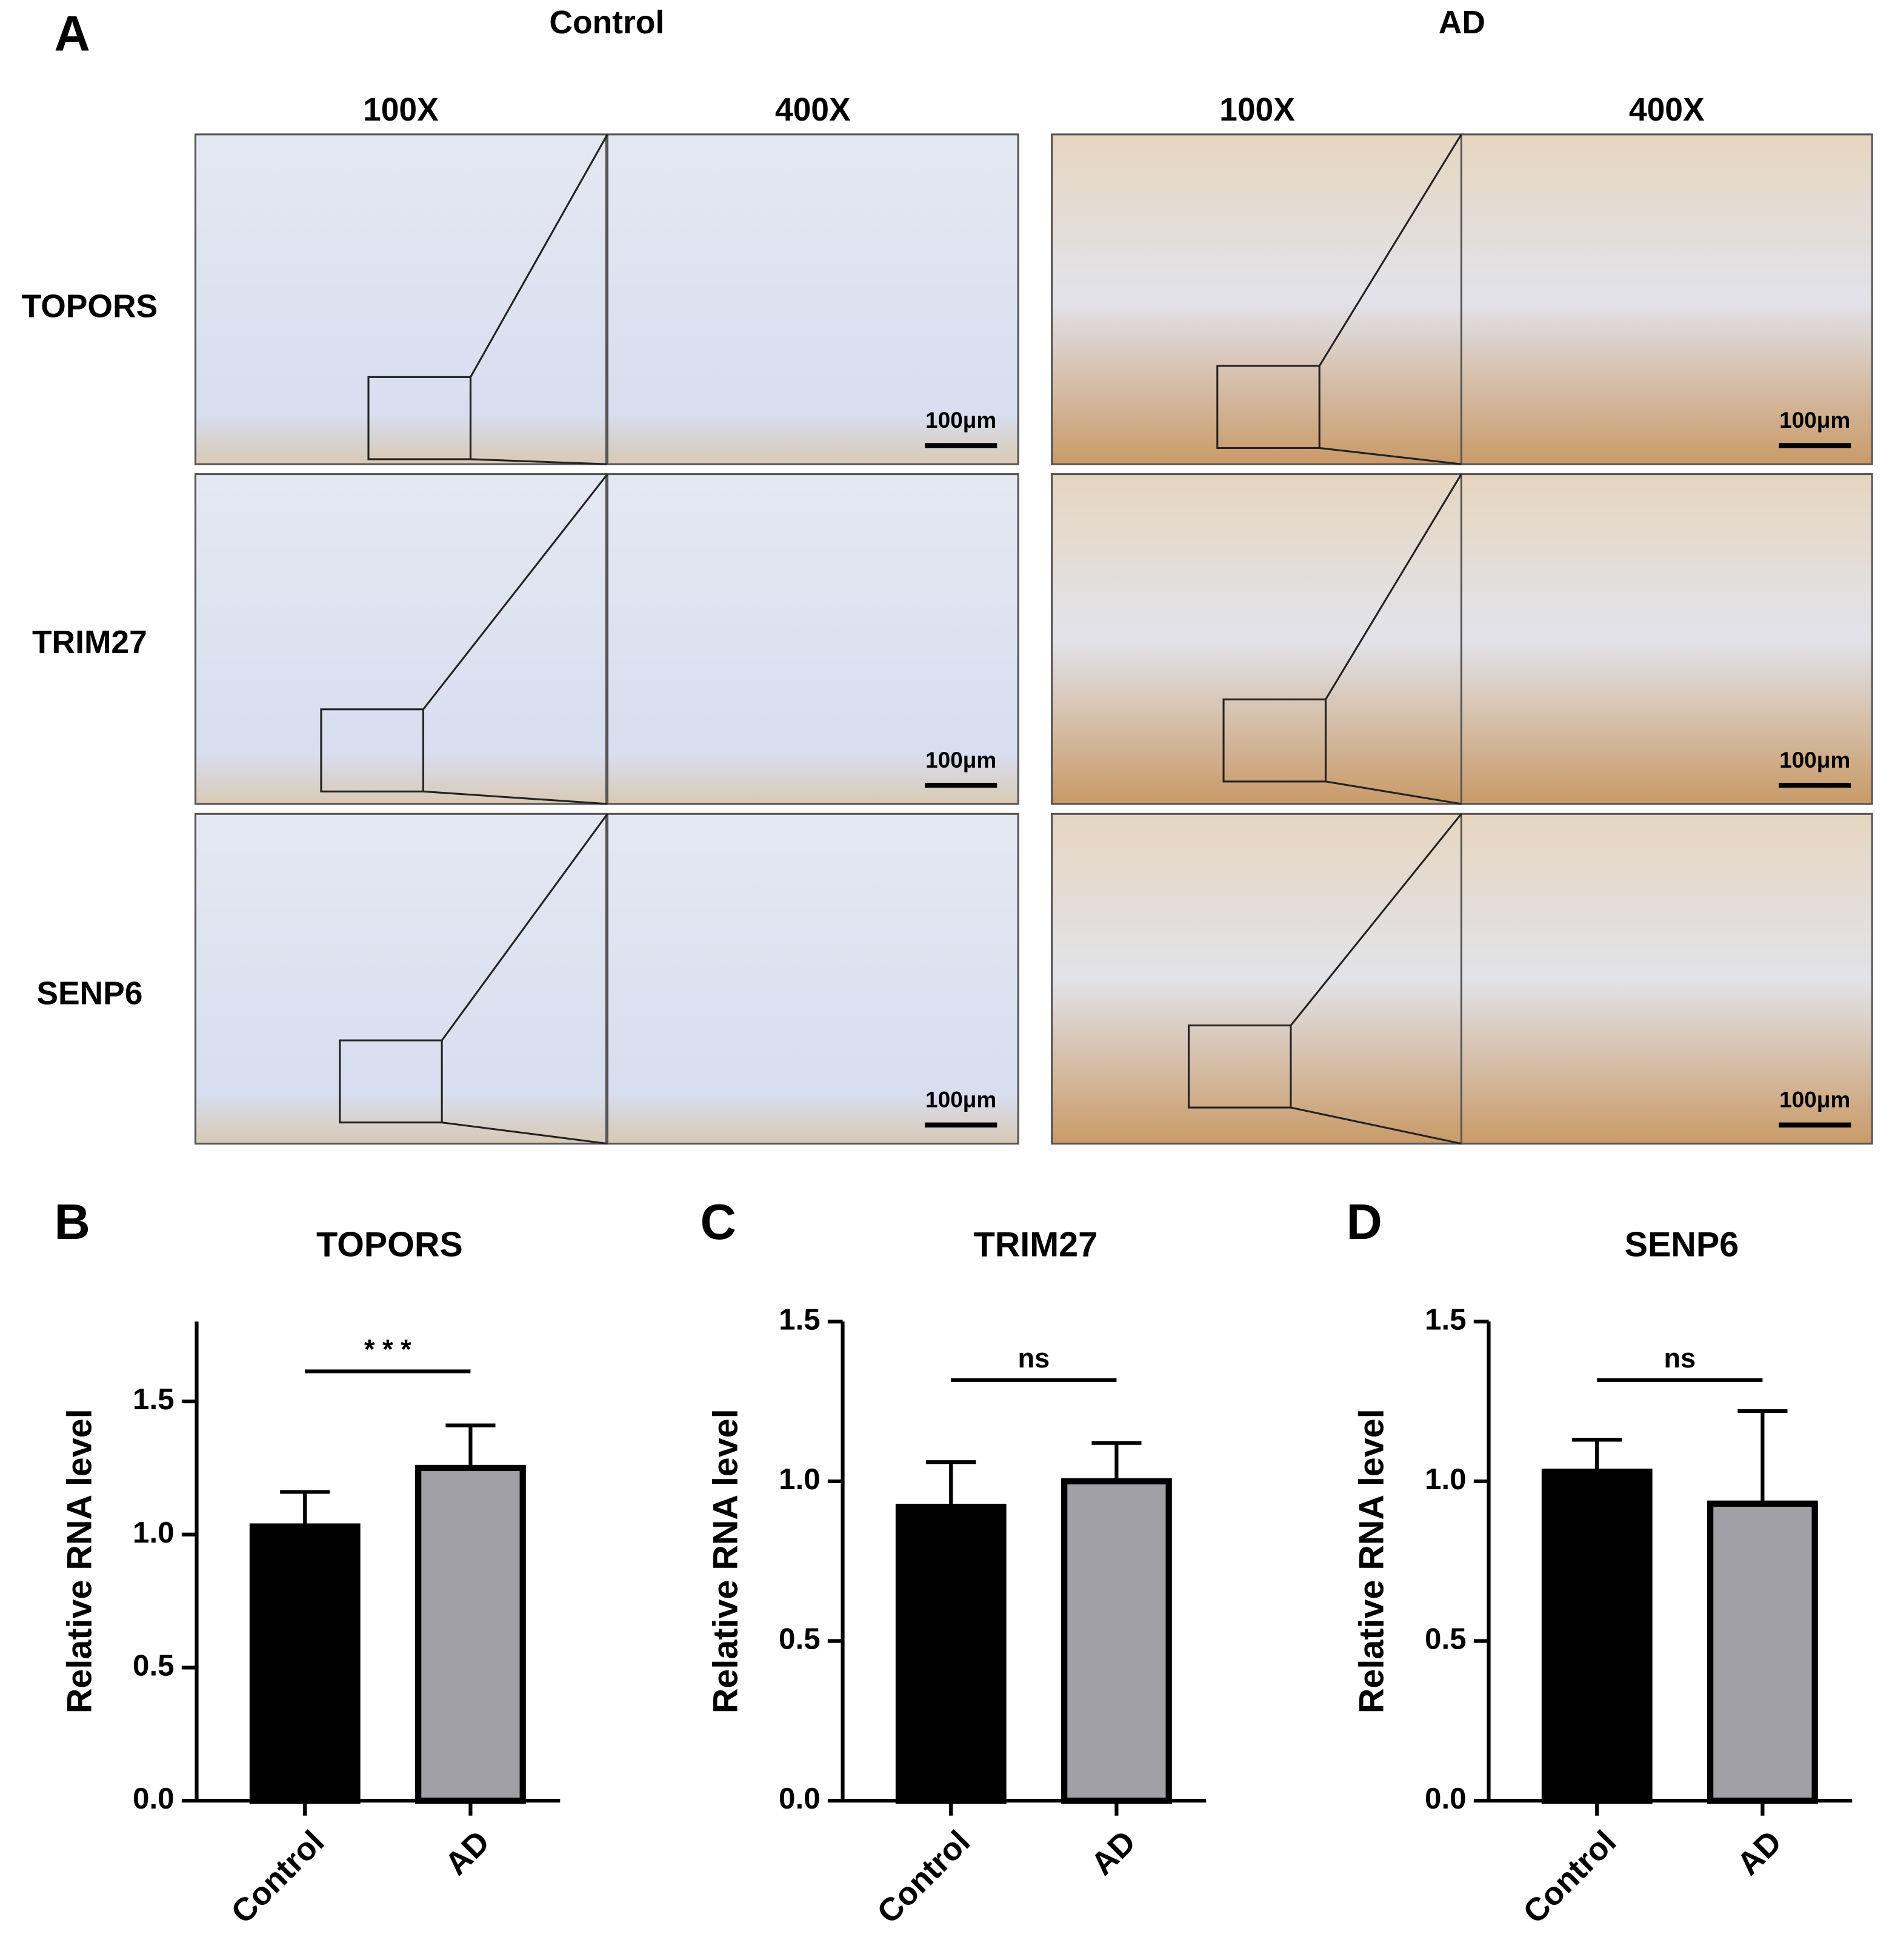 The image size is (1892, 1960). Describe the element at coordinates (1364, 1222) in the screenshot. I see `panel-label: D` at that location.